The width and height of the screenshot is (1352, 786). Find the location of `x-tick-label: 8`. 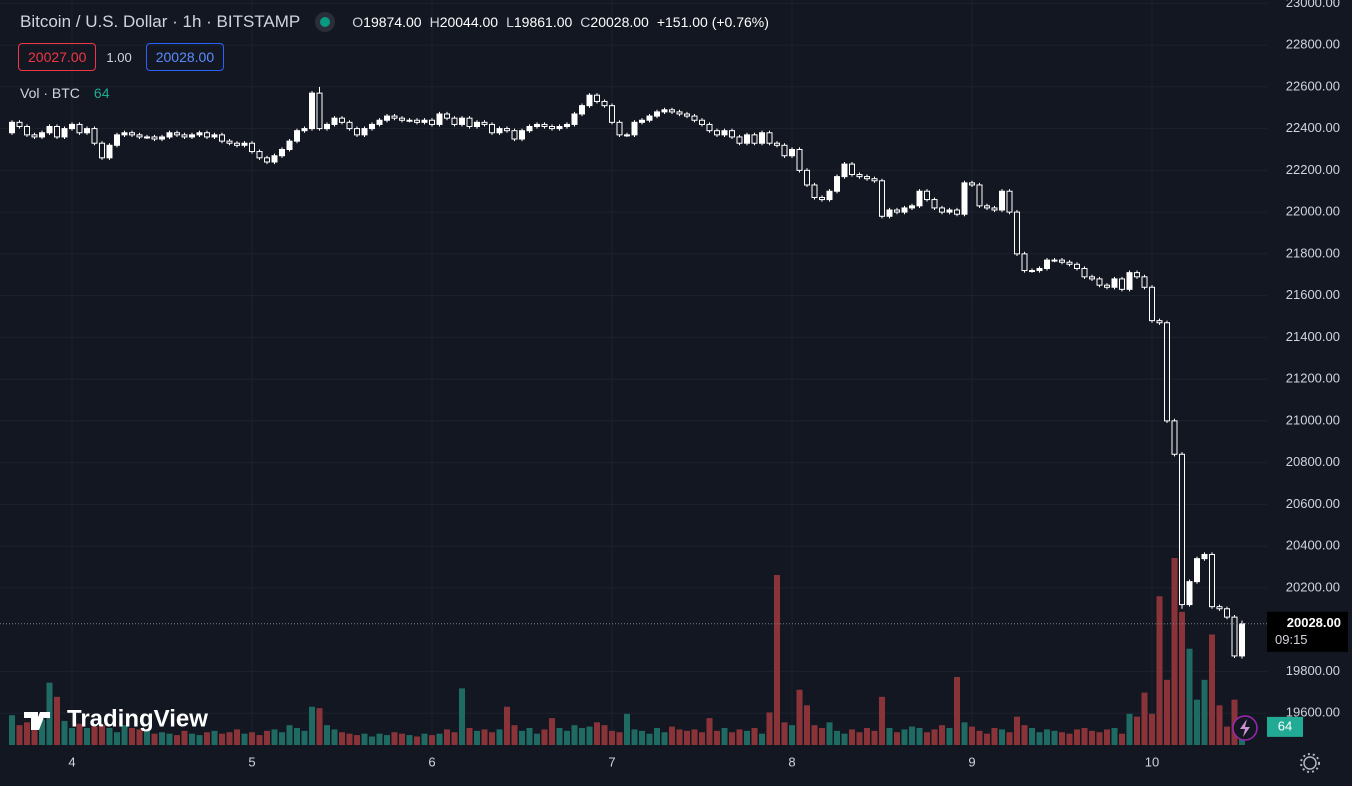

x-tick-label: 8 is located at coordinates (791, 761).